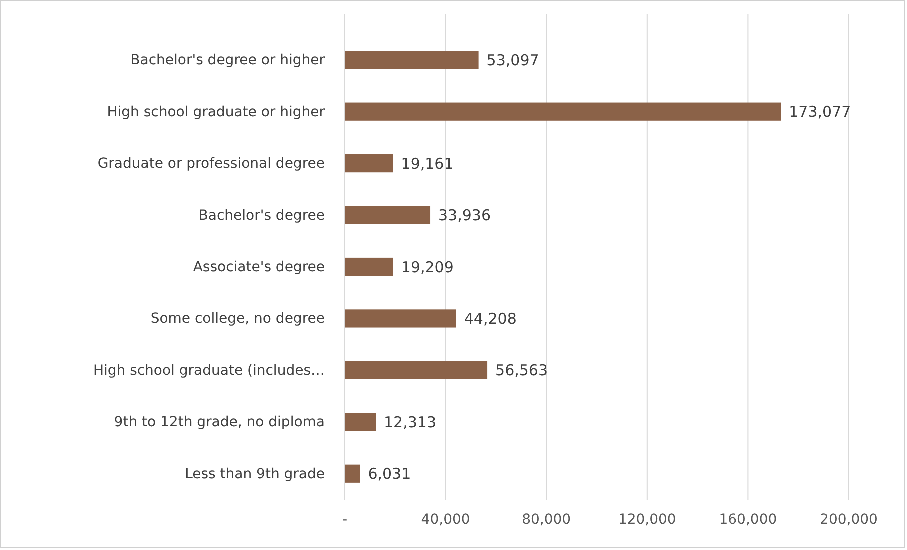 This screenshot has height=550, width=907. What do you see at coordinates (522, 371) in the screenshot?
I see `data-label: 56,563` at bounding box center [522, 371].